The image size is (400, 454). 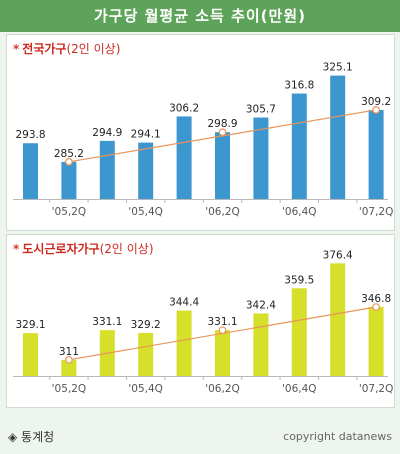 I want to click on chart-title-national: * 전국가구(2인 이상), so click(x=66, y=48).